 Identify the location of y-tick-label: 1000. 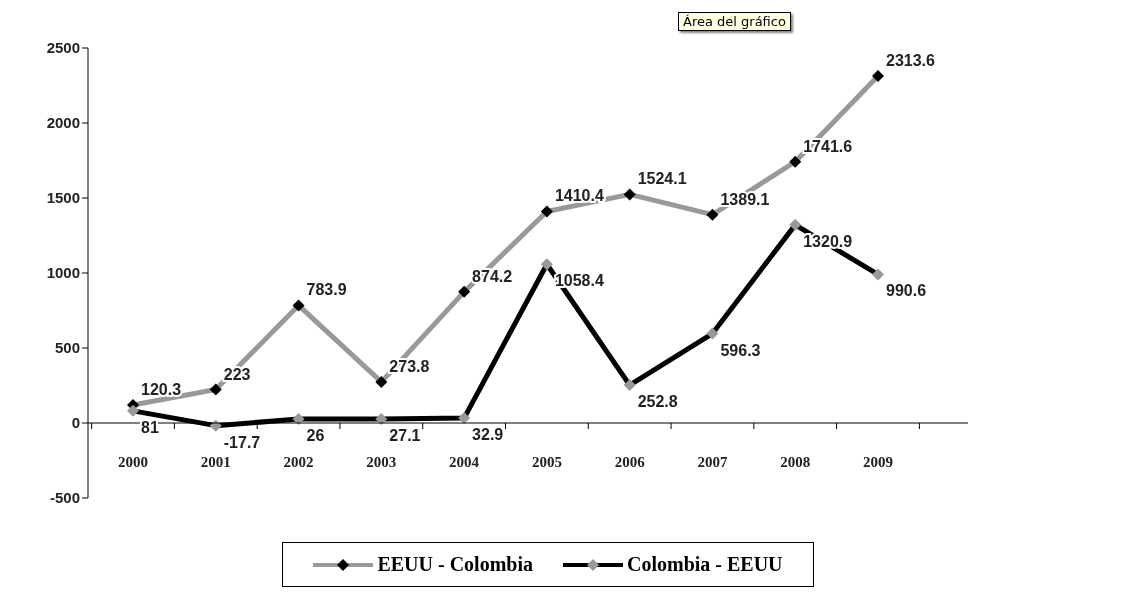
(63, 273).